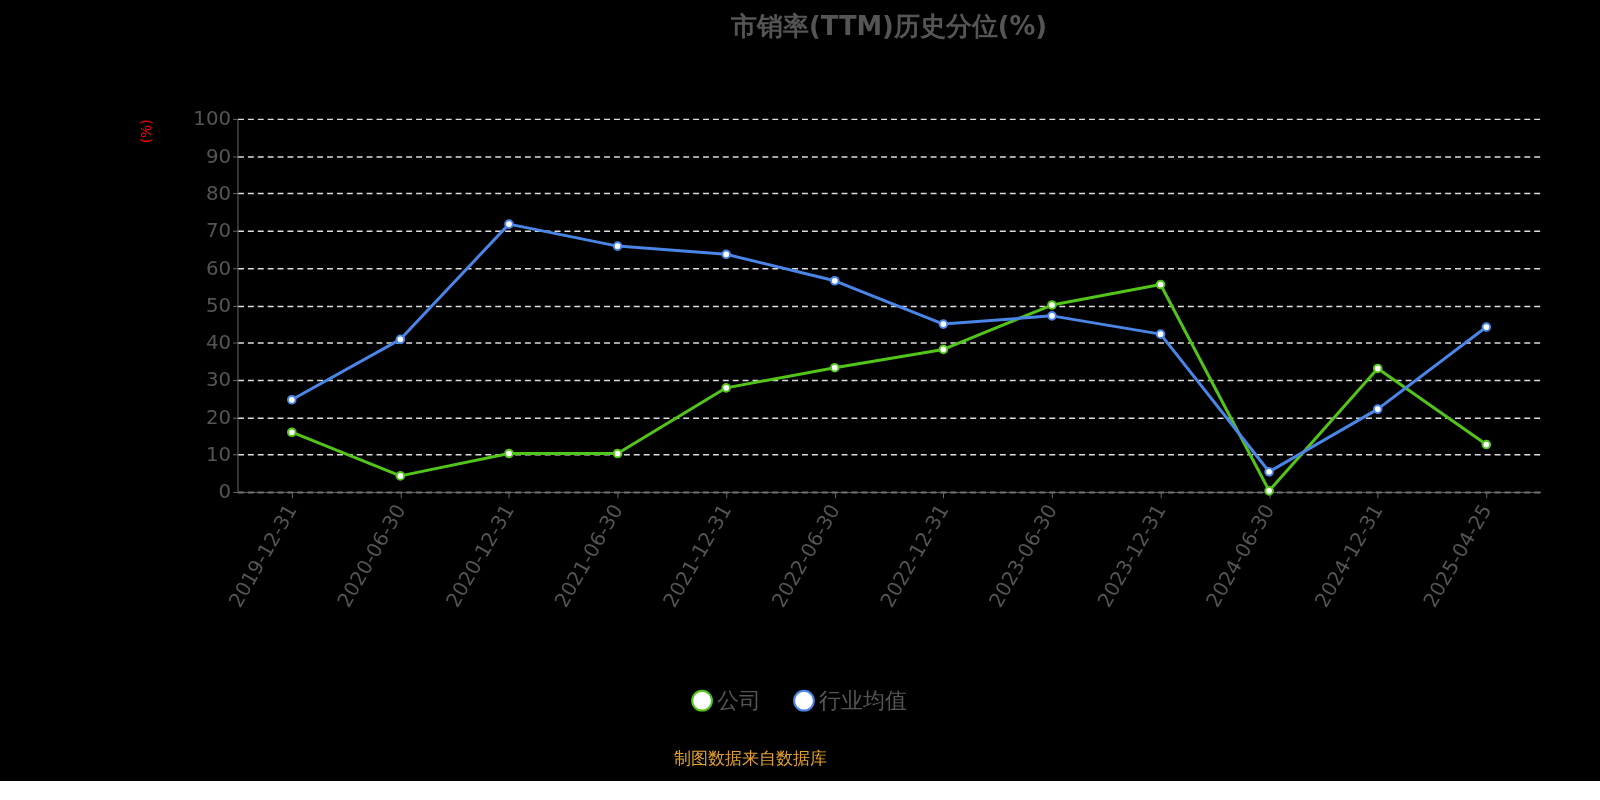  I want to click on y-tick-label: 40, so click(218, 343).